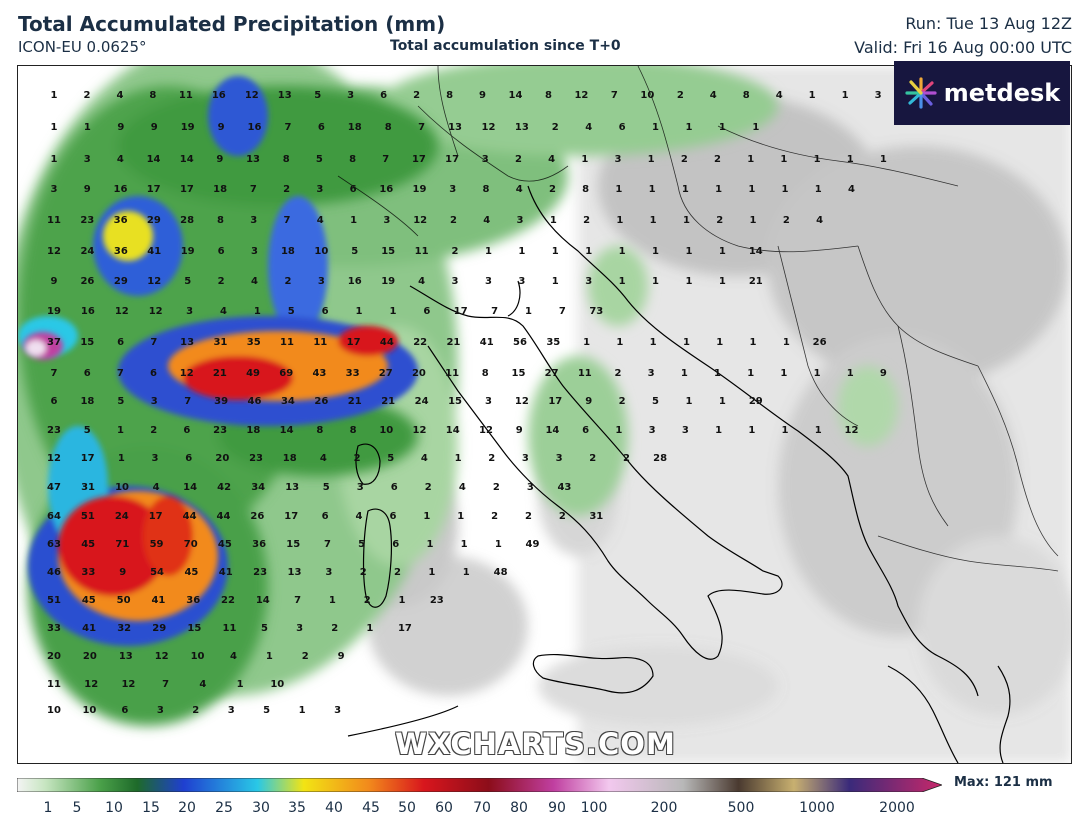 The width and height of the screenshot is (1088, 835). Describe the element at coordinates (121, 220) in the screenshot. I see `precip-value: 36` at that location.